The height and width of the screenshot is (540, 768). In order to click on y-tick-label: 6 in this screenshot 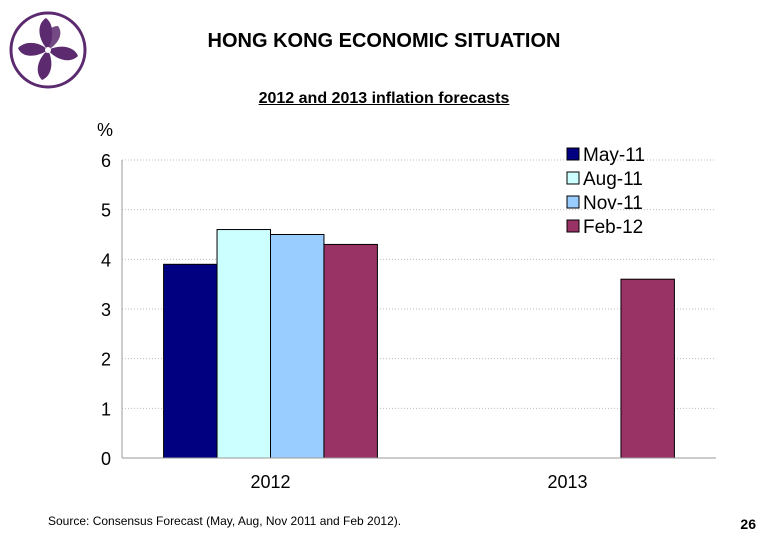, I will do `click(106, 161)`.